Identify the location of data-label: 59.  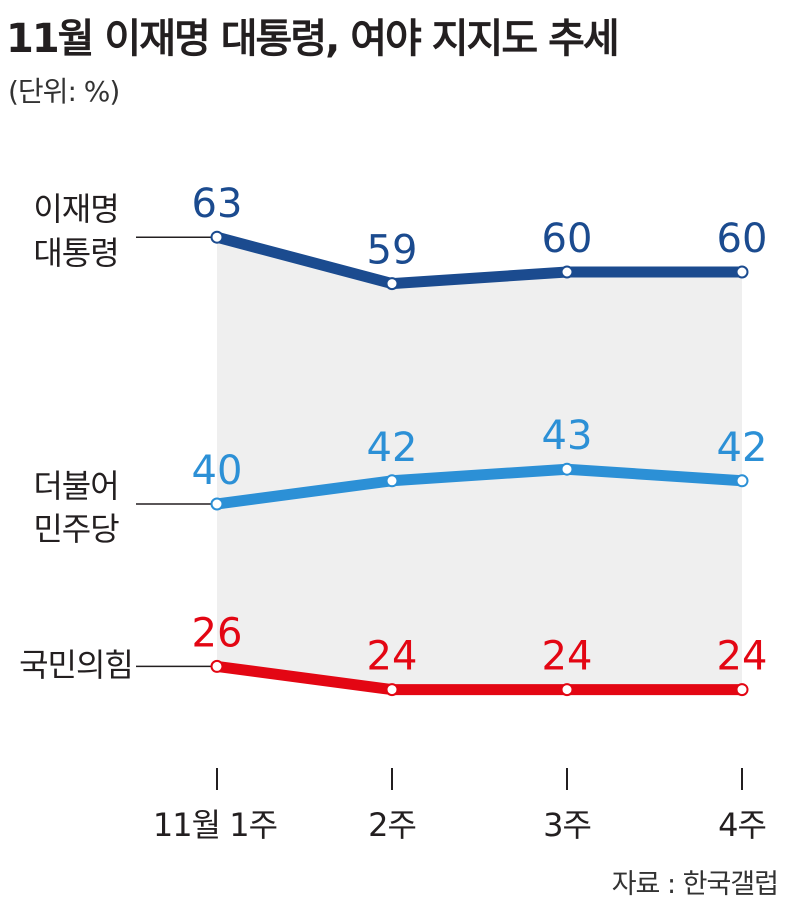
(392, 251).